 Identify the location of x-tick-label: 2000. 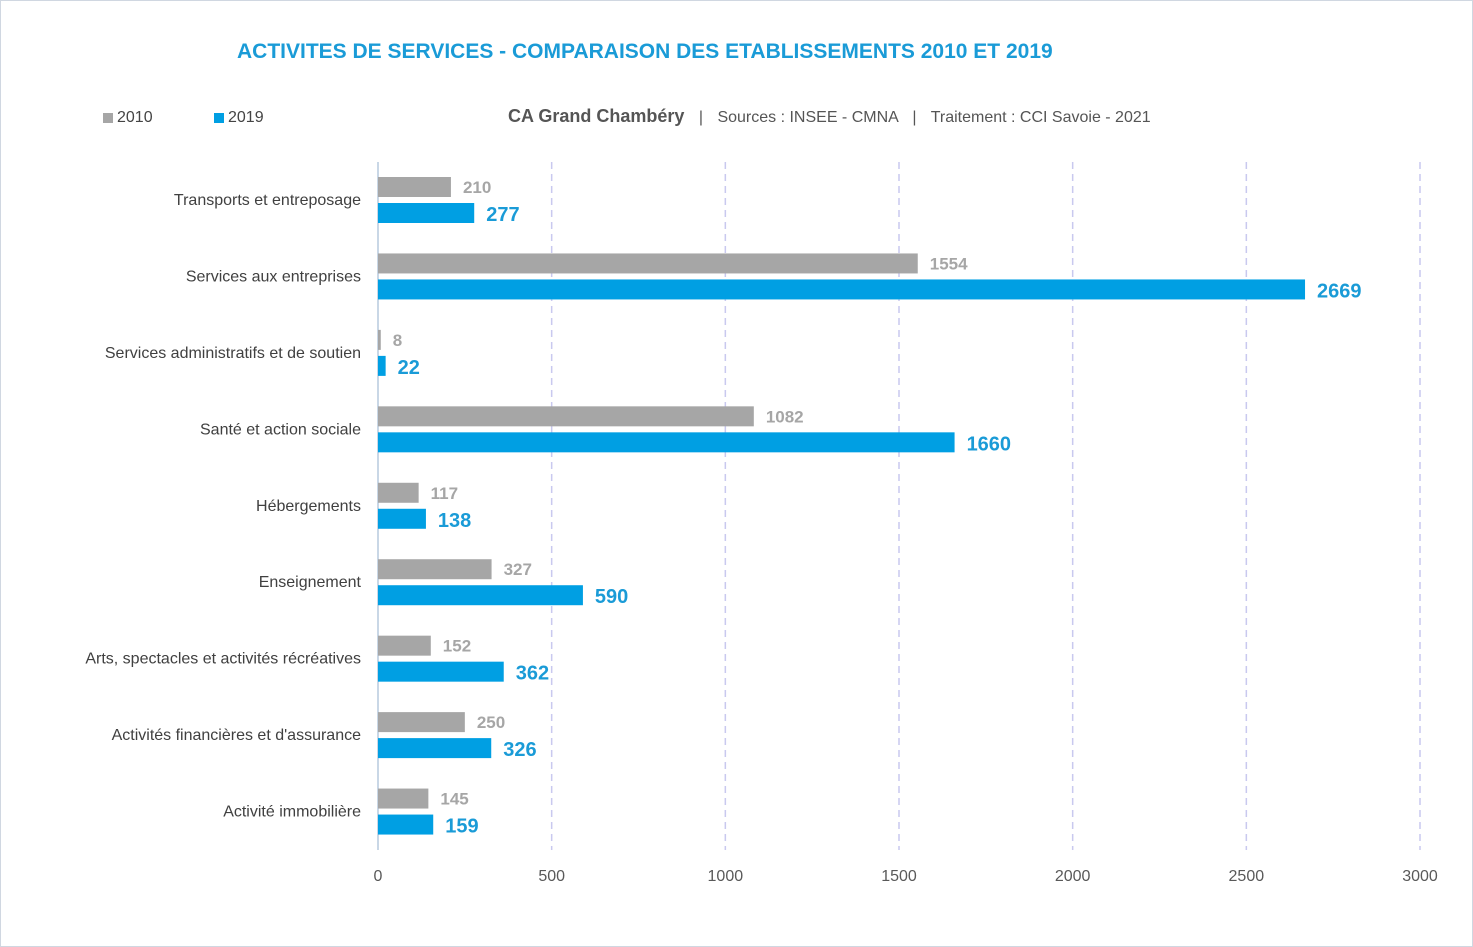
(1073, 876).